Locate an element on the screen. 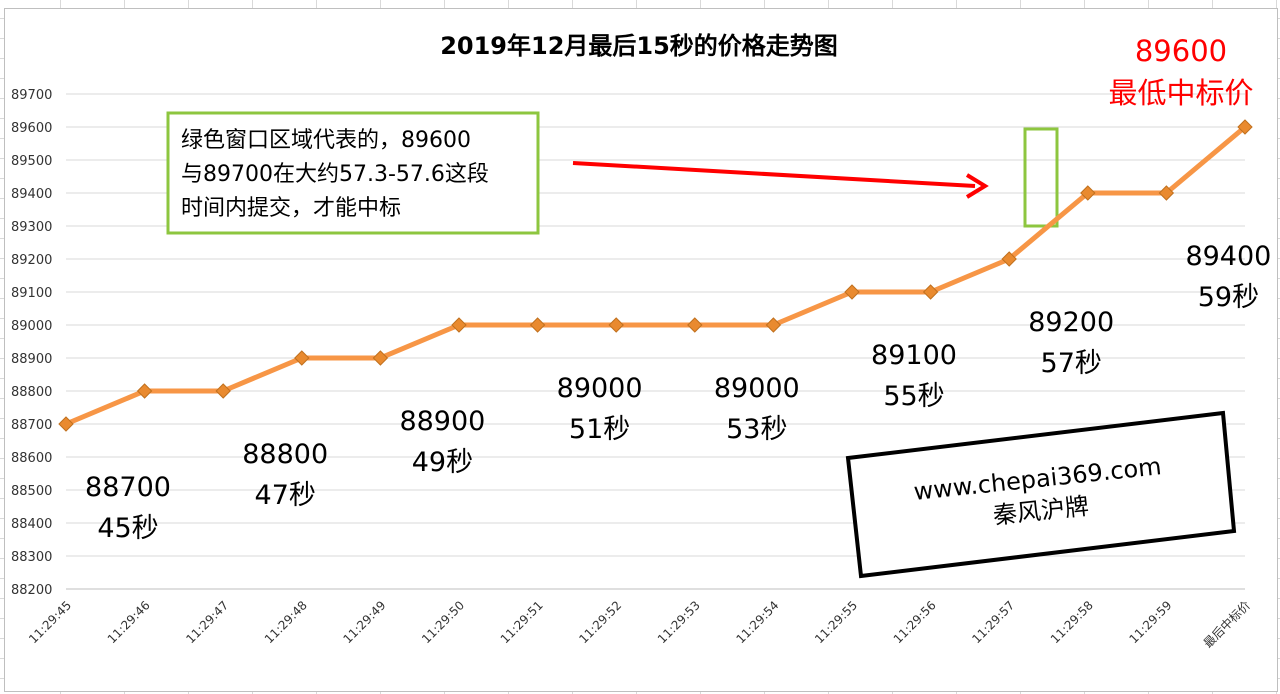  y-tick-label: 89100 is located at coordinates (31, 293).